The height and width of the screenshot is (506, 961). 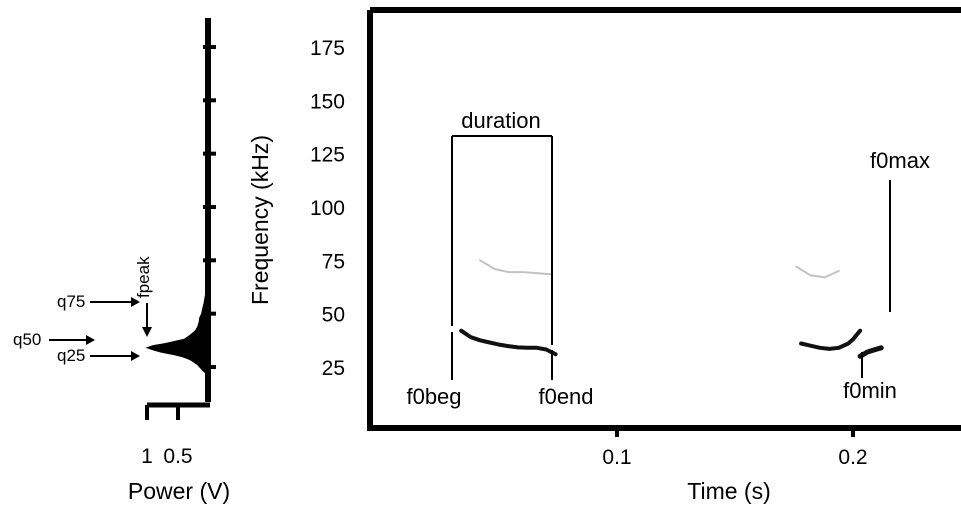 I want to click on time-tick-label-0.1: 0.1, so click(x=616, y=457).